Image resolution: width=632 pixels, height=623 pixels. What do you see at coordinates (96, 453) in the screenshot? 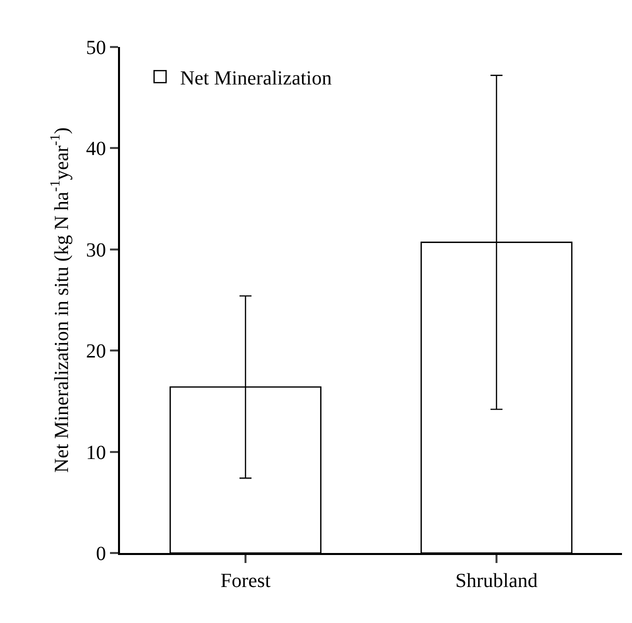
I see `y-tick-label: 10` at bounding box center [96, 453].